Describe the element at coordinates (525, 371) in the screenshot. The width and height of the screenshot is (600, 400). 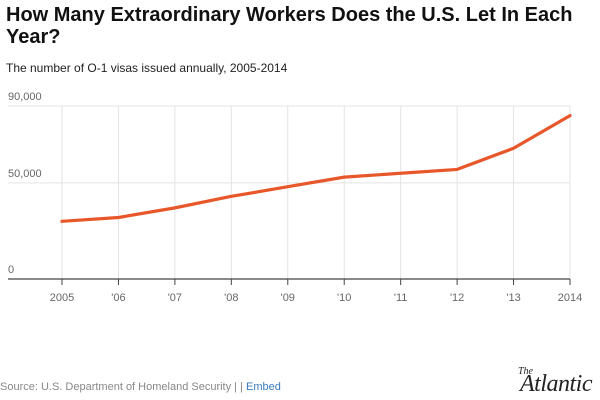
I see `logo-the: The` at that location.